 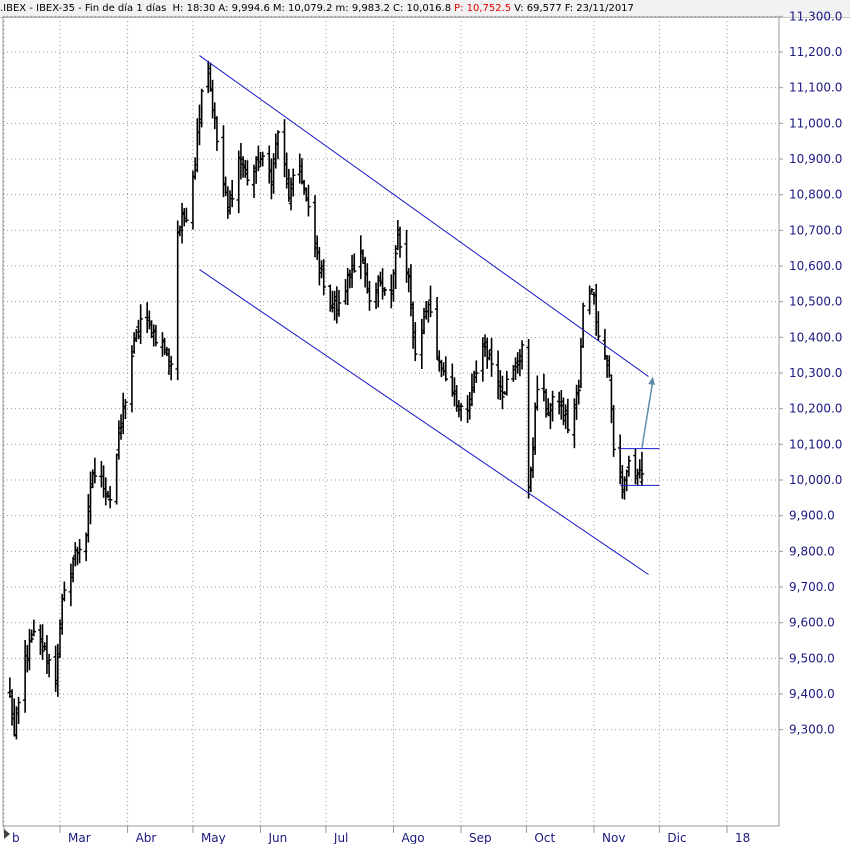 What do you see at coordinates (7, 834) in the screenshot?
I see `scroll-left-arrow` at bounding box center [7, 834].